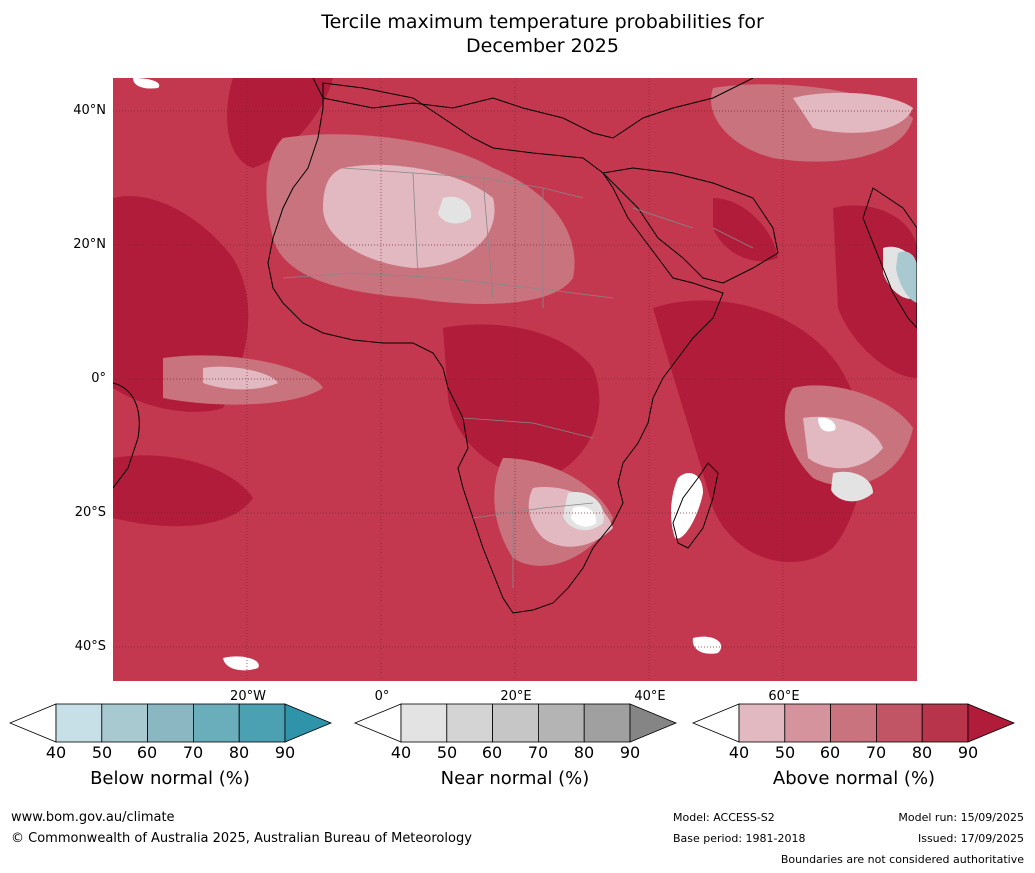  I want to click on lon-label-40e: 40°E, so click(650, 696).